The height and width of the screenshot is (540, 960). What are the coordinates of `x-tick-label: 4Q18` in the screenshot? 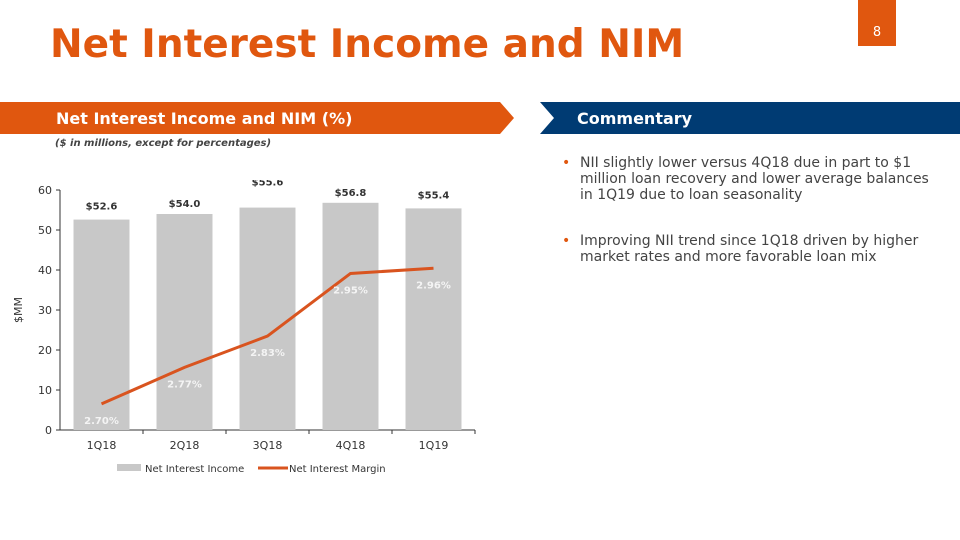 It's located at (351, 445).